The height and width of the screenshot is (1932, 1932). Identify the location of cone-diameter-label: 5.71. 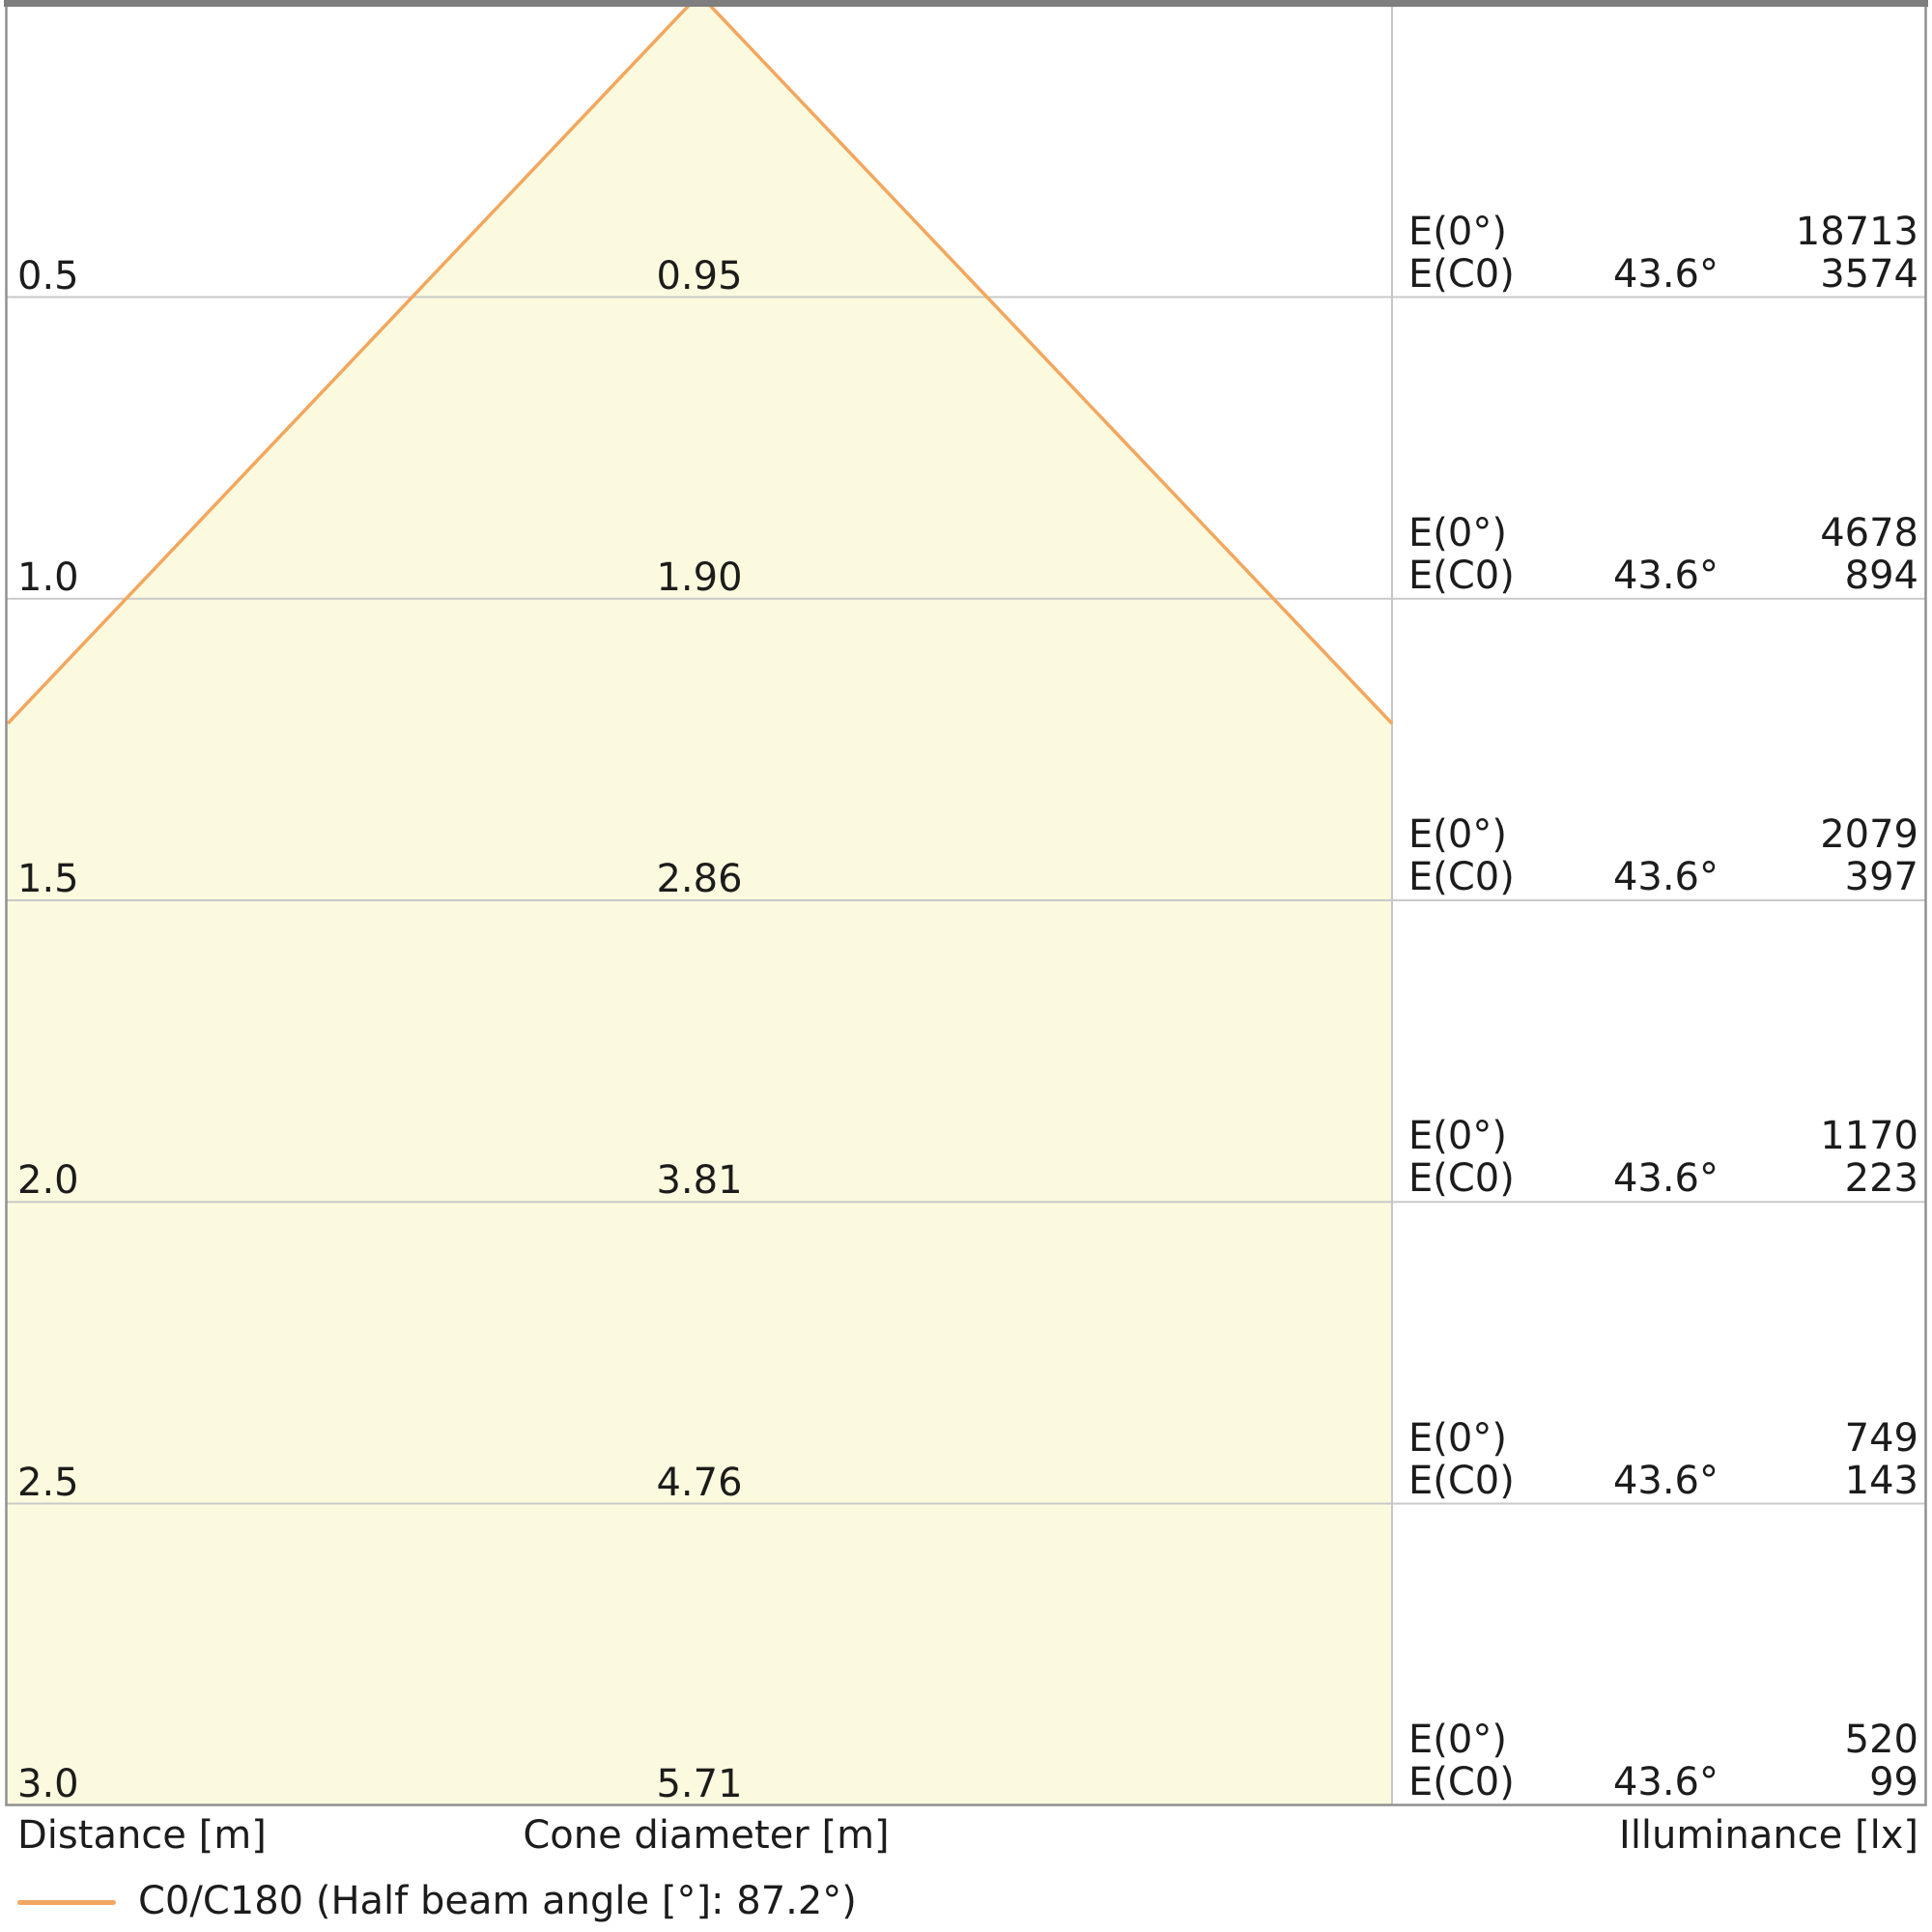
(699, 1783).